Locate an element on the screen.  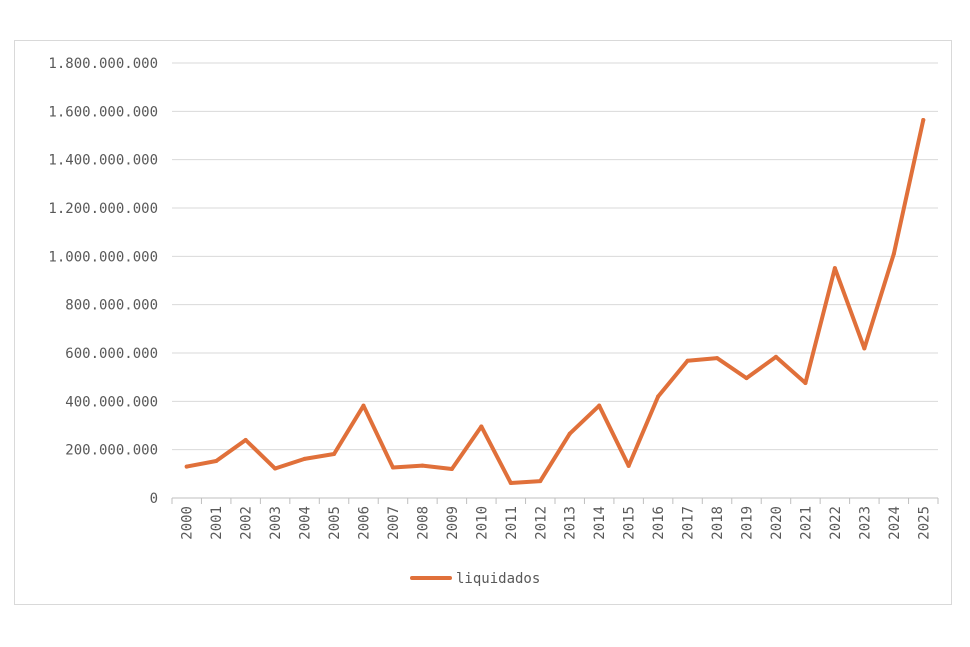
y-tick-label-7: 1.400.000.000 is located at coordinates (103, 161).